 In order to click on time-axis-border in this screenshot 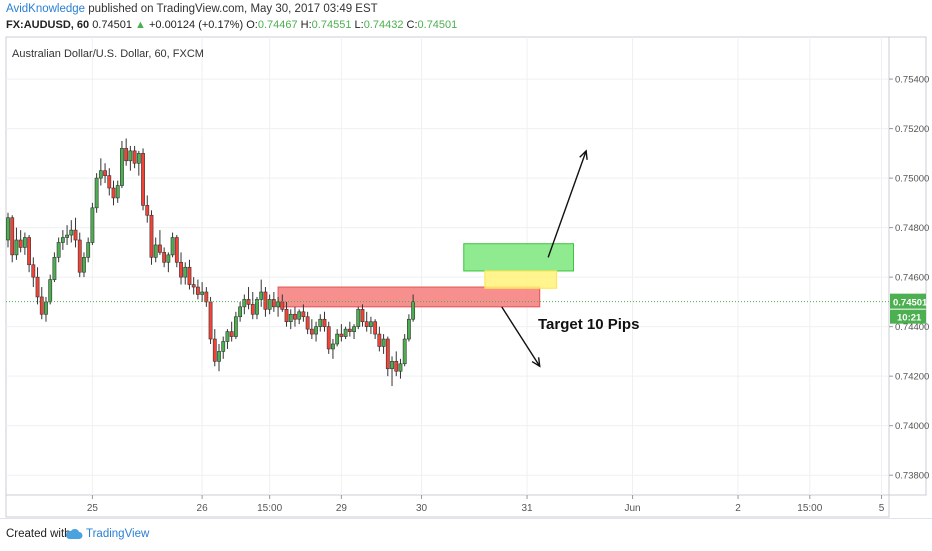, I will do `click(447, 506)`.